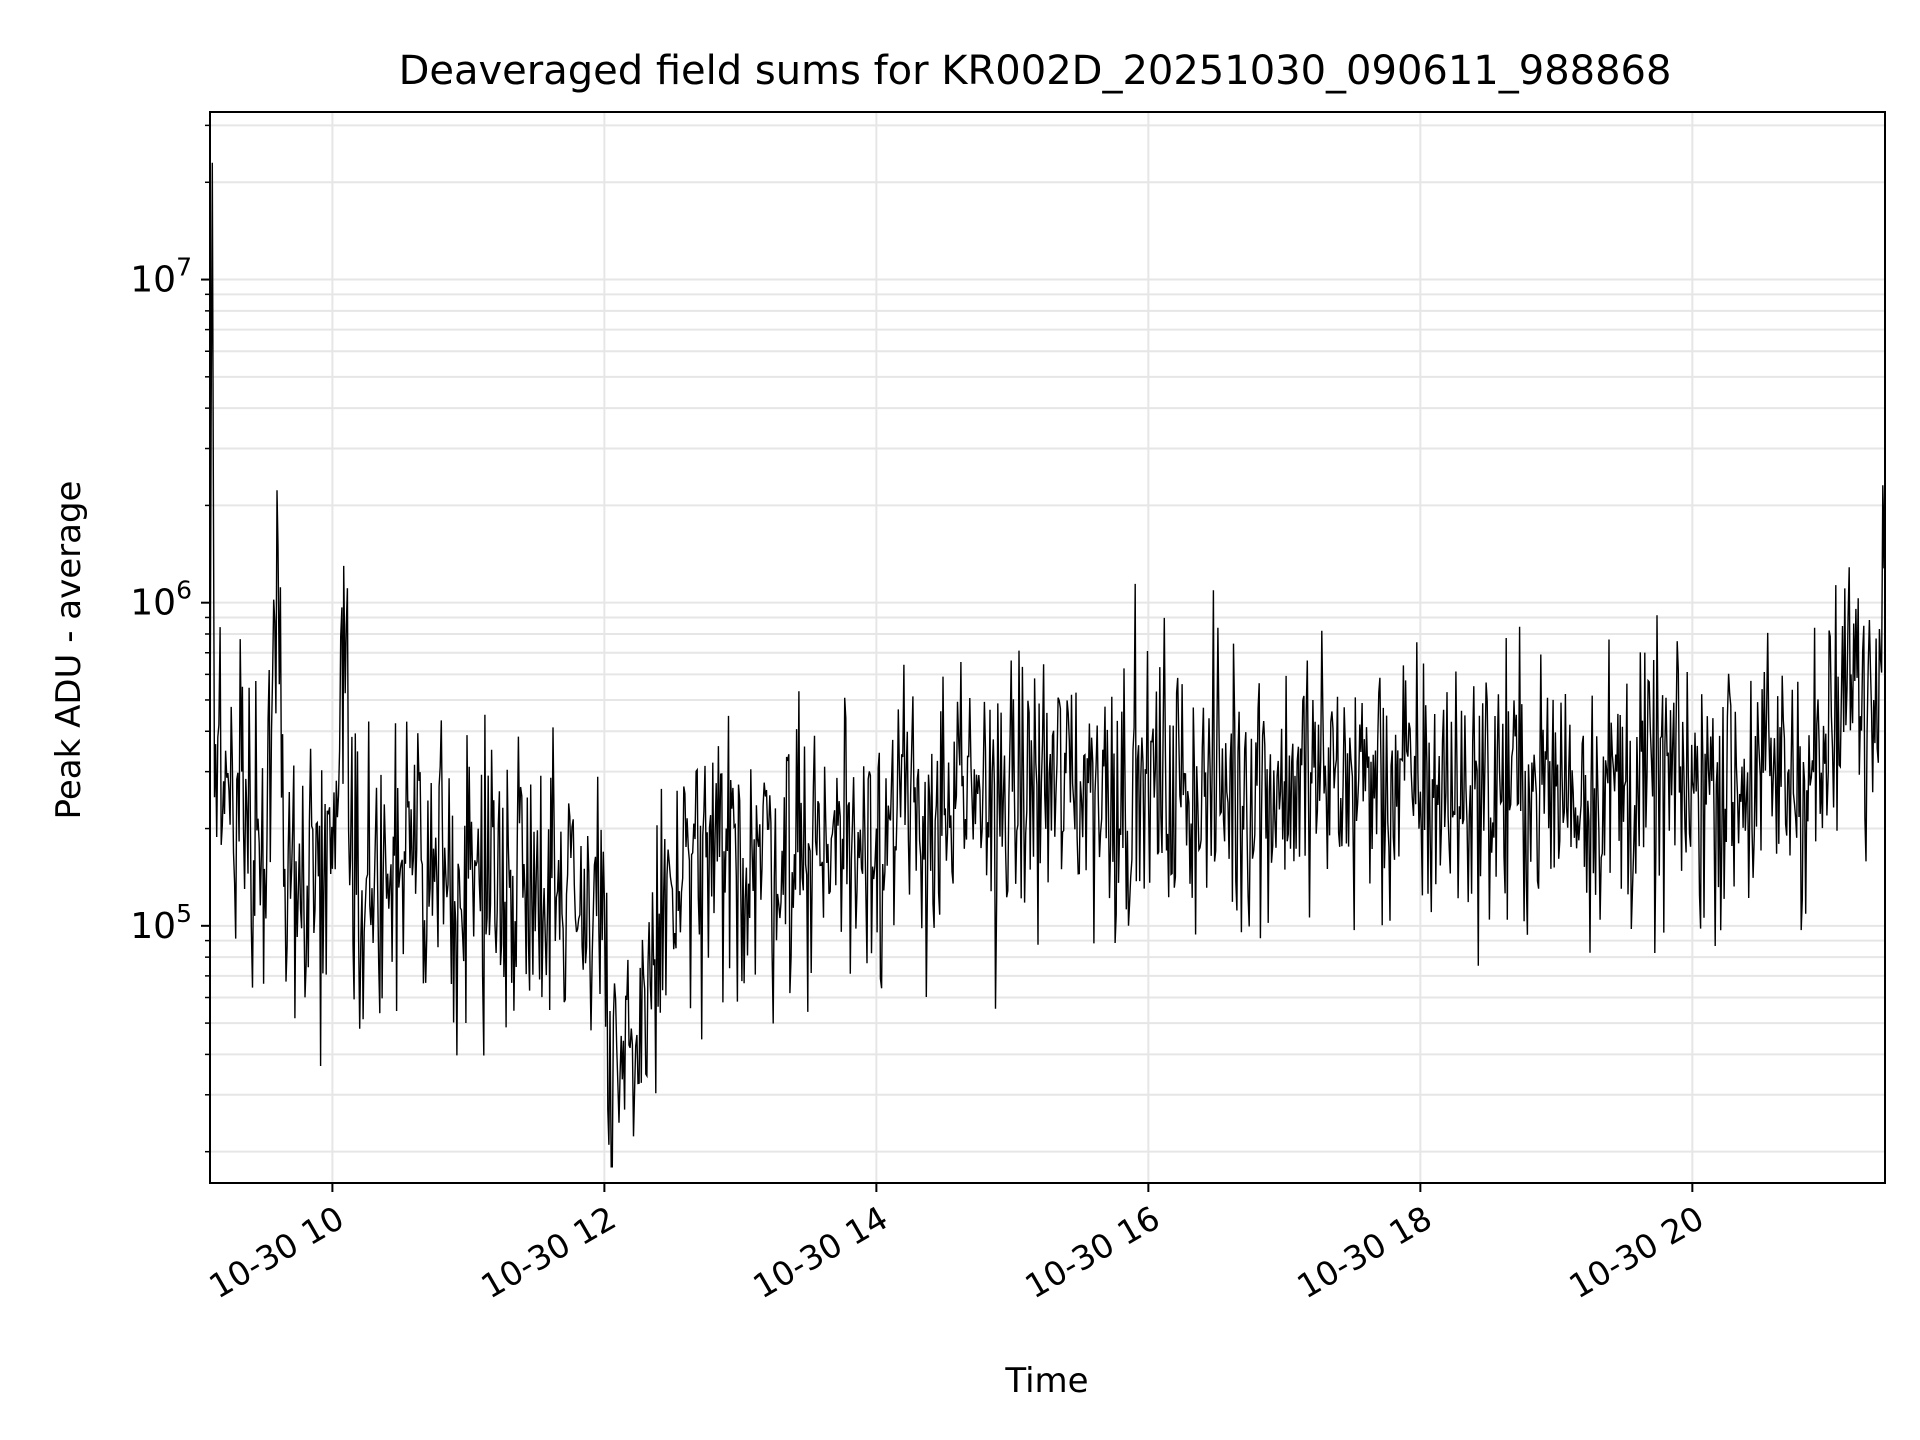  Describe the element at coordinates (1046, 1381) in the screenshot. I see `x-axis-label: Time` at that location.